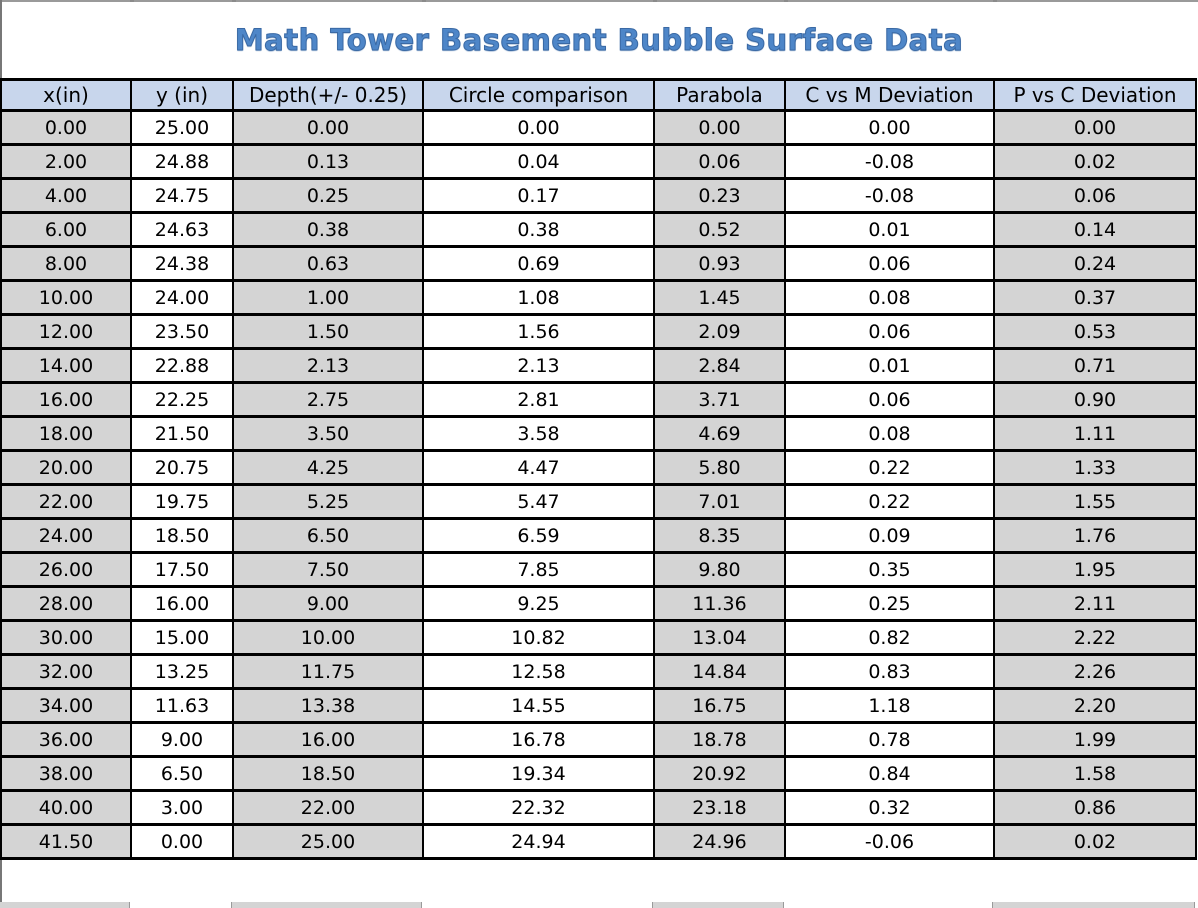  Describe the element at coordinates (889, 195) in the screenshot. I see `table-cell: -0.08` at that location.